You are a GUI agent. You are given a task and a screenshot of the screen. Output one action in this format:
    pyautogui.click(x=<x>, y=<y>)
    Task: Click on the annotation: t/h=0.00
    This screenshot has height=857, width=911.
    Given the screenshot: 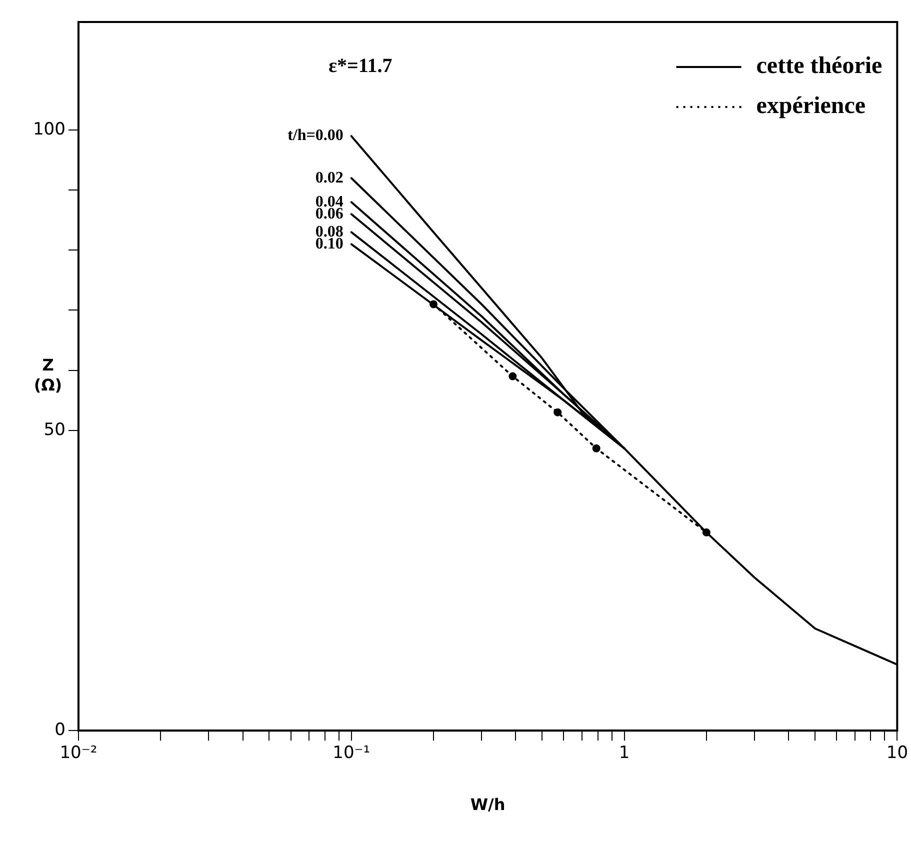 What is the action you would take?
    pyautogui.click(x=316, y=135)
    